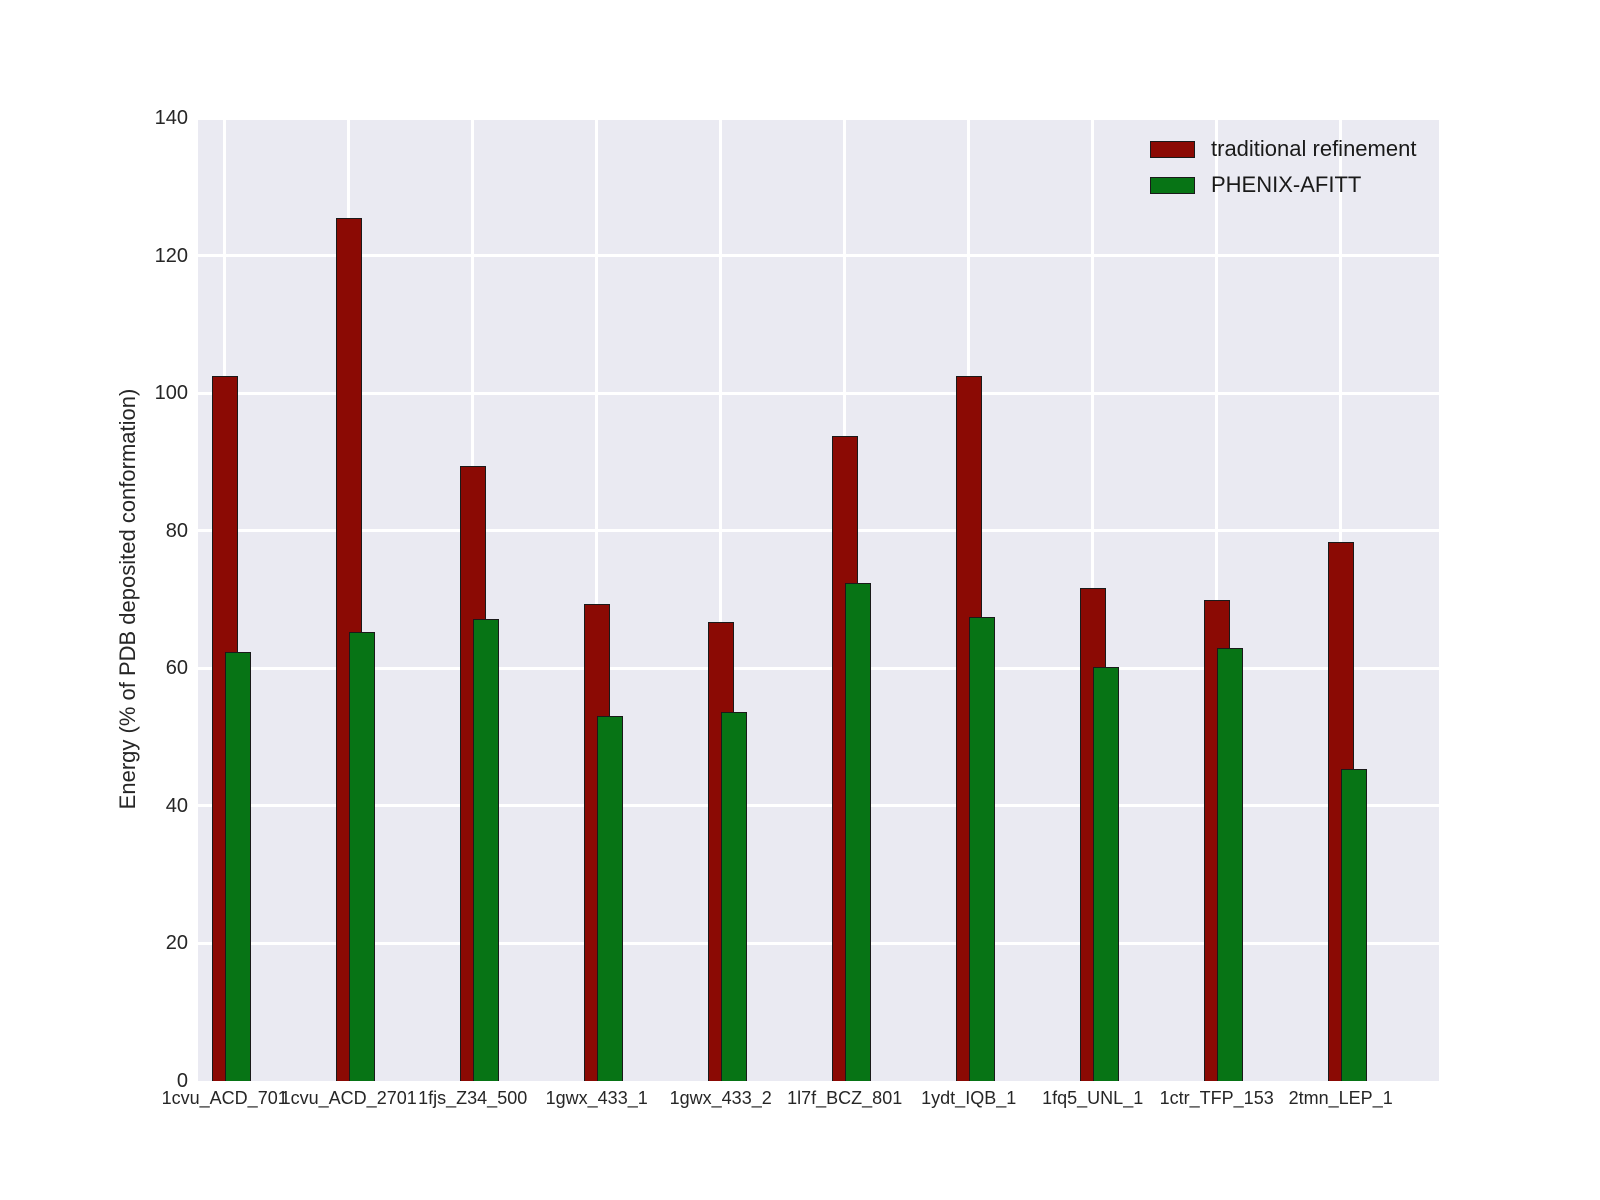 This screenshot has width=1600, height=1200. I want to click on x-tick-label-1ydt_IQB_1: 1ydt_IQB_1, so click(969, 1098).